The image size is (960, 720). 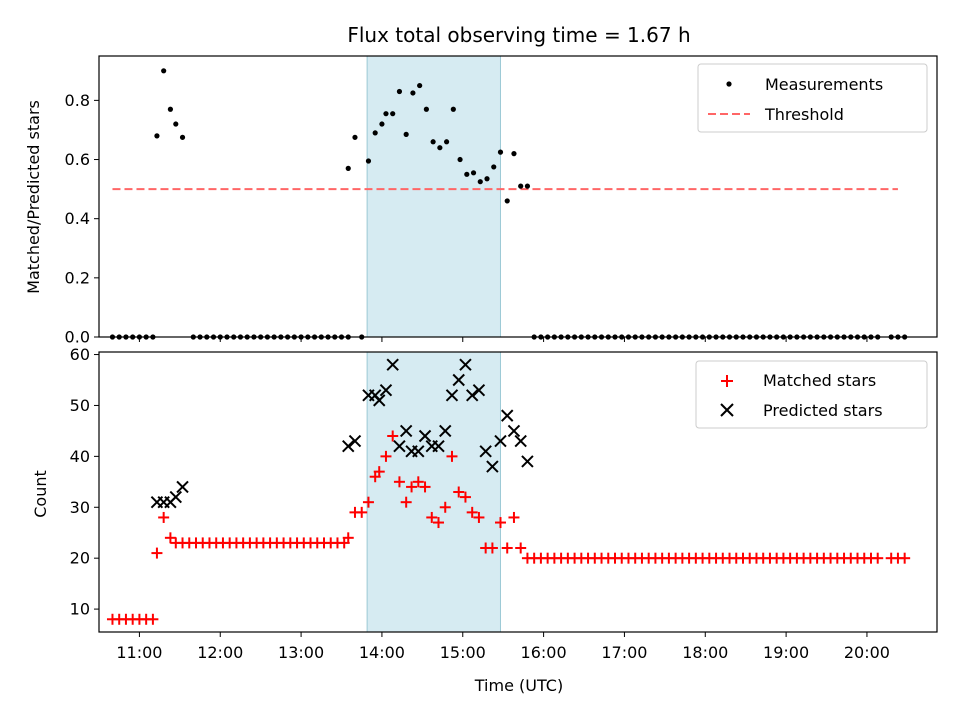 I want to click on ratio-legend: Measurements Threshold, so click(x=812, y=98).